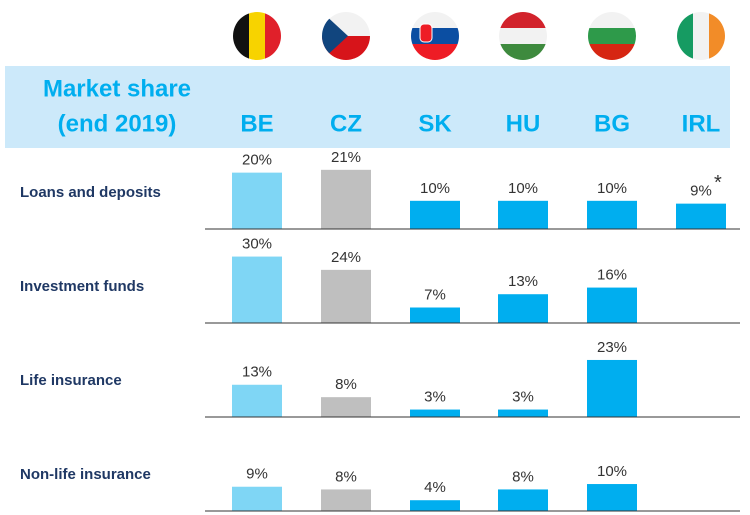 Image resolution: width=750 pixels, height=515 pixels. I want to click on value-label: 23%, so click(612, 347).